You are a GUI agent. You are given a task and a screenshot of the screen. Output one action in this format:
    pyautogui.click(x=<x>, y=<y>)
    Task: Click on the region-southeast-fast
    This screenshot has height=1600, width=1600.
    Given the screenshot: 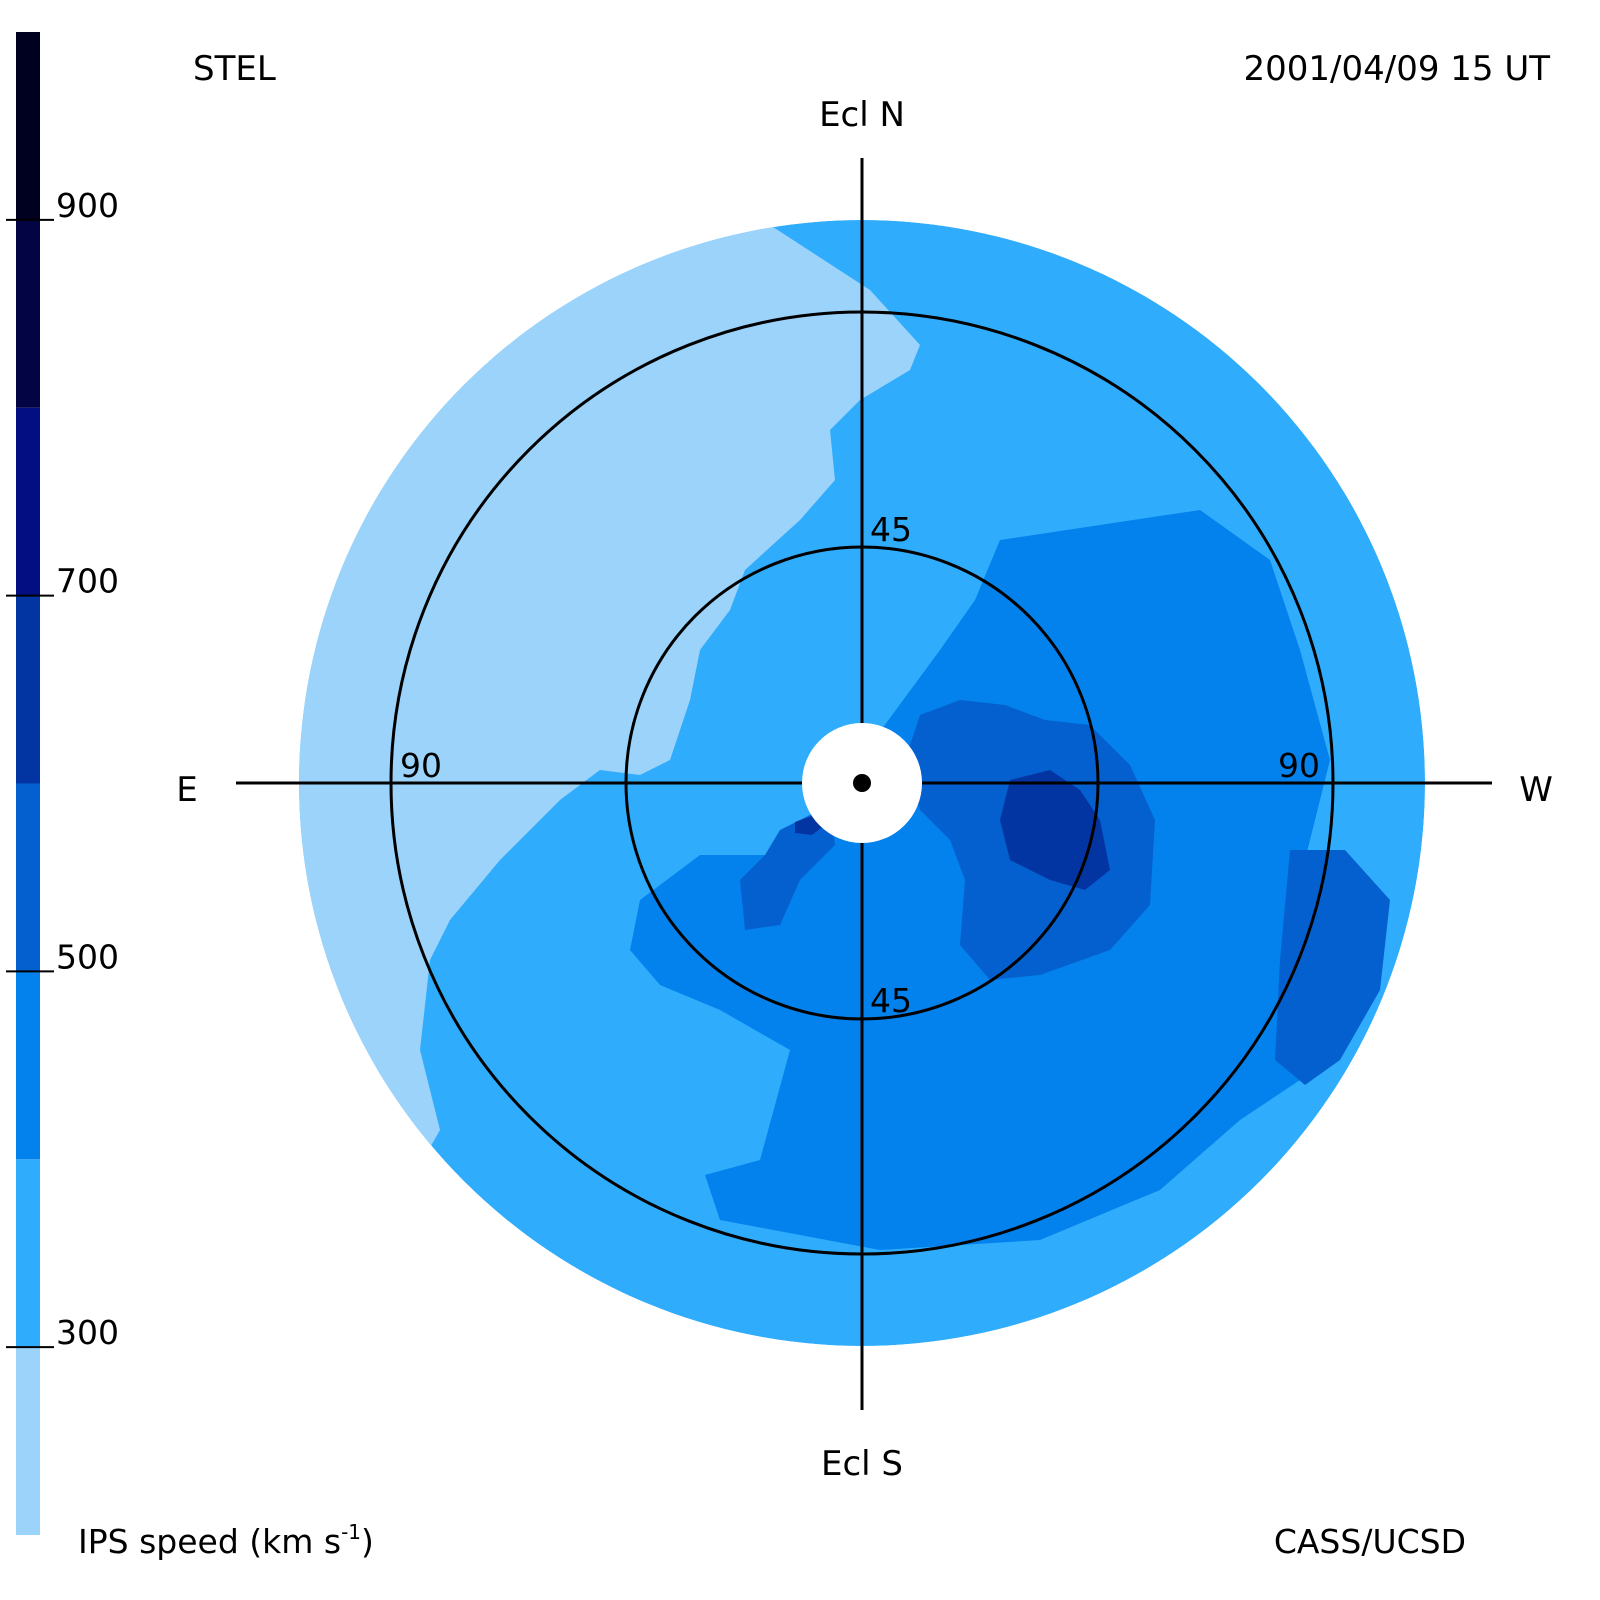 What is the action you would take?
    pyautogui.click(x=787, y=867)
    